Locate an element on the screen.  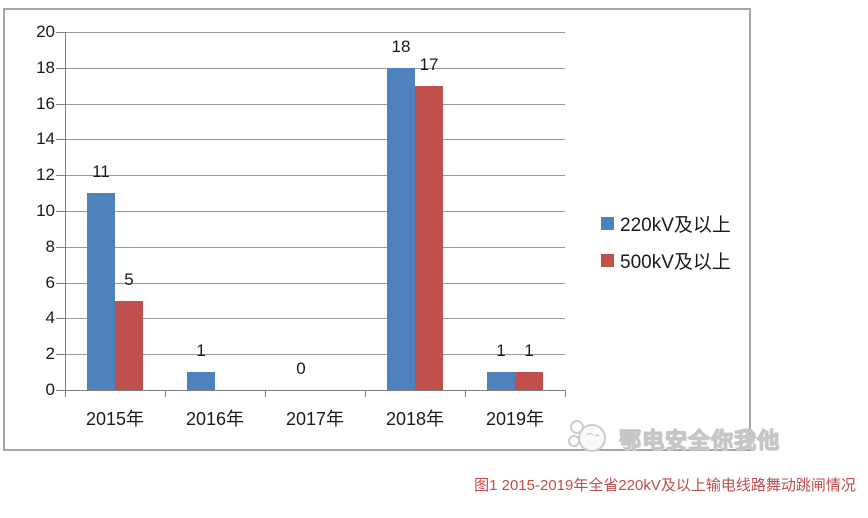
bar-value-label: 5 is located at coordinates (129, 279).